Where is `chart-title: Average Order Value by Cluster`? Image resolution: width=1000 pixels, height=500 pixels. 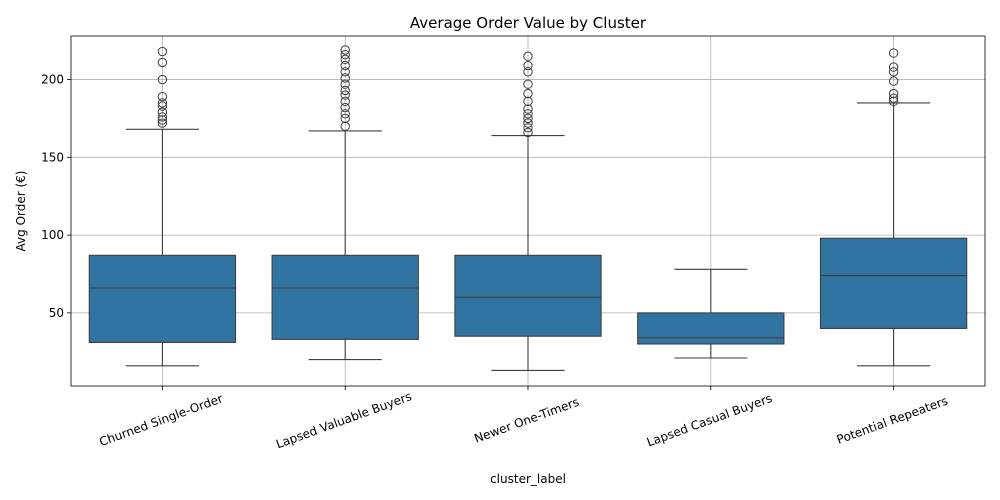 chart-title: Average Order Value by Cluster is located at coordinates (528, 23).